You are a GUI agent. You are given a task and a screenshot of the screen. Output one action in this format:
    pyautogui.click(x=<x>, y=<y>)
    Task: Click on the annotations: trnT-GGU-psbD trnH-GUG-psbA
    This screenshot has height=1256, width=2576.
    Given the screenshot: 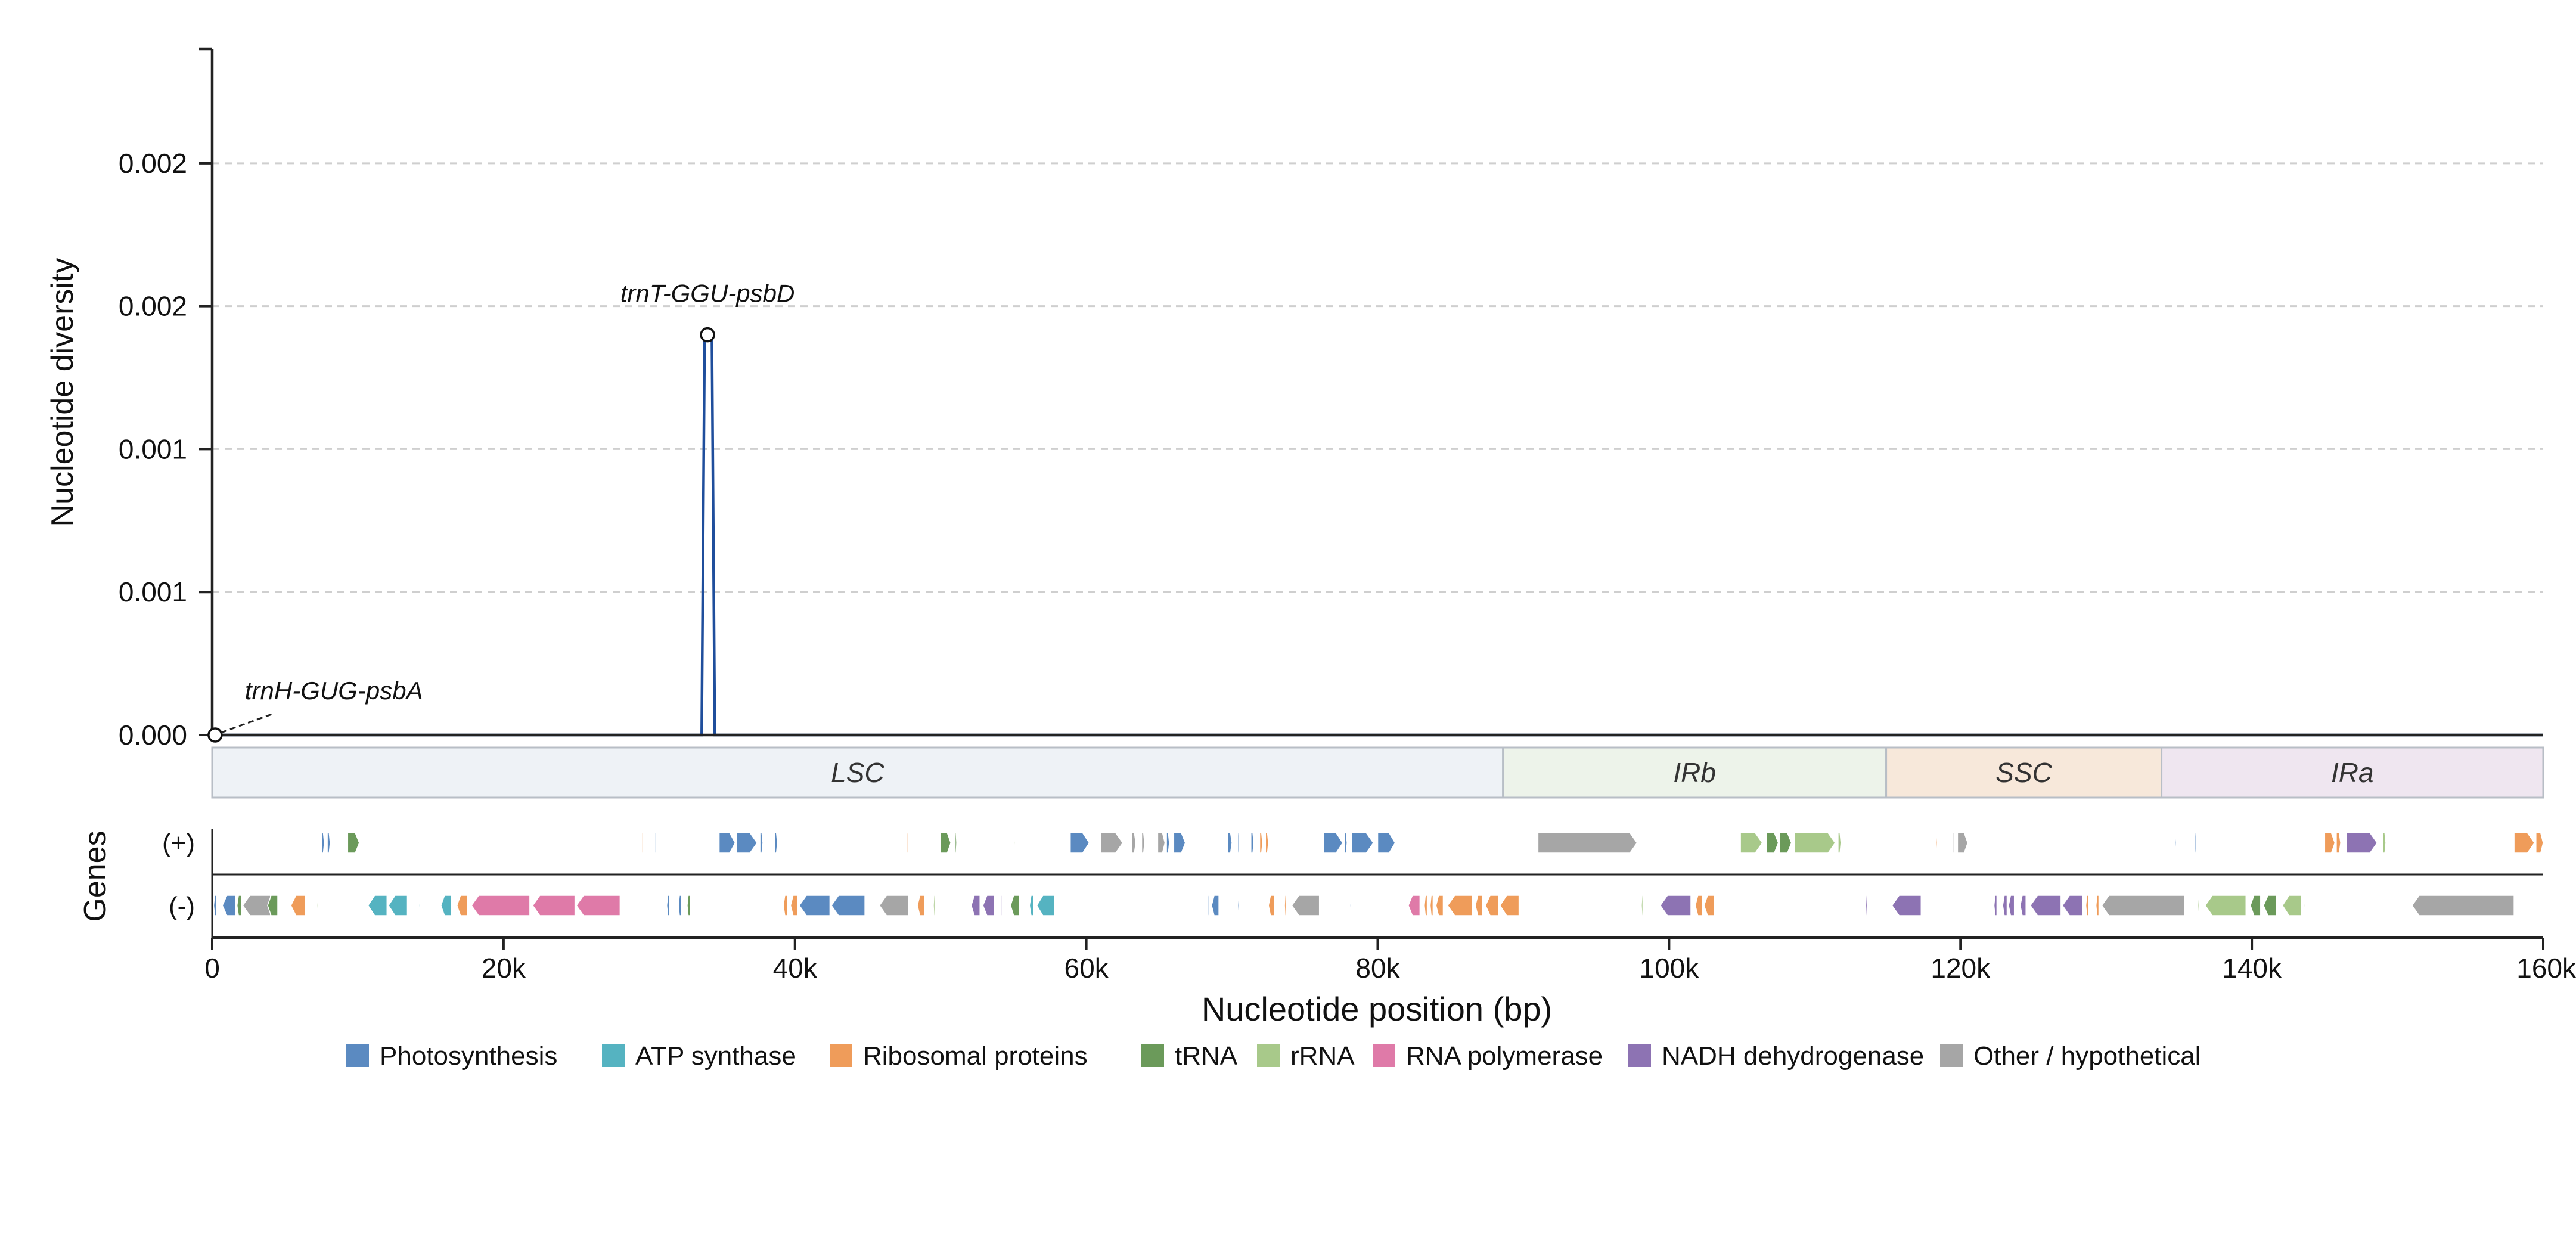 What is the action you would take?
    pyautogui.click(x=501, y=512)
    